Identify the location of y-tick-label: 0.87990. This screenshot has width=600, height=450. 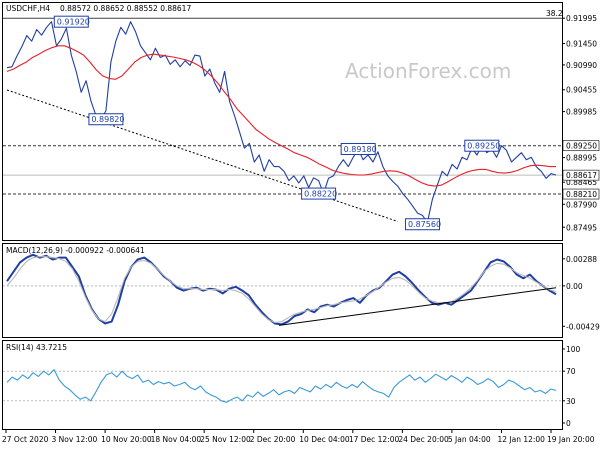
(581, 204).